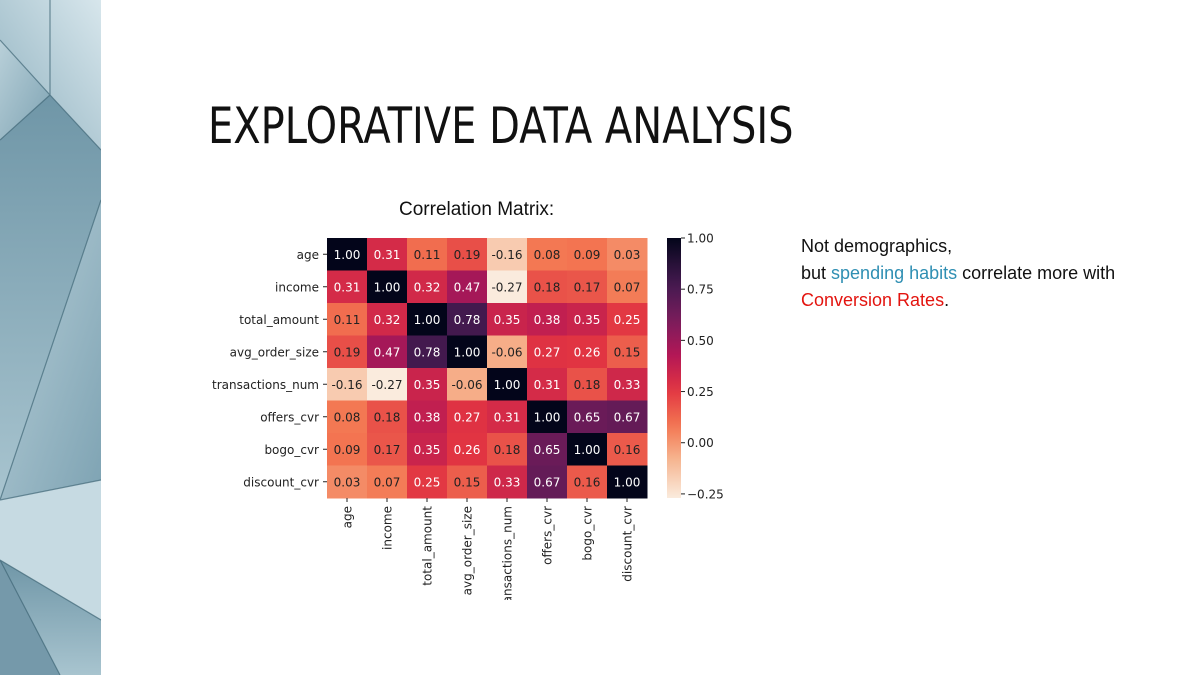  I want to click on x-tick-label: transactions_num, so click(508, 553).